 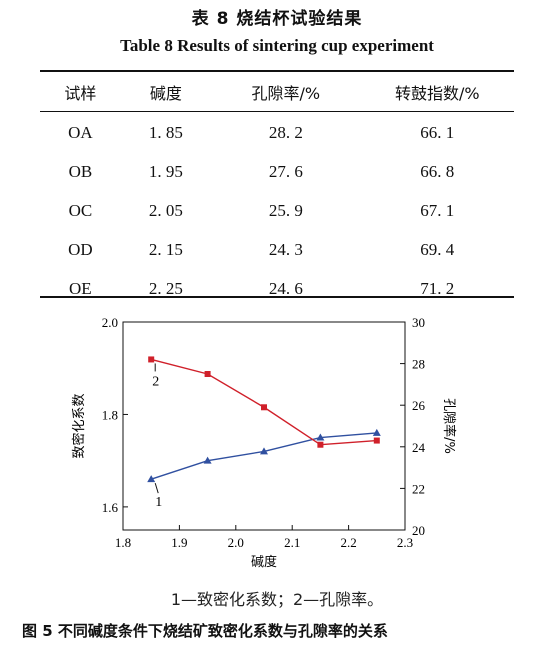 What do you see at coordinates (110, 414) in the screenshot?
I see `y-left-tick-label: 1.8` at bounding box center [110, 414].